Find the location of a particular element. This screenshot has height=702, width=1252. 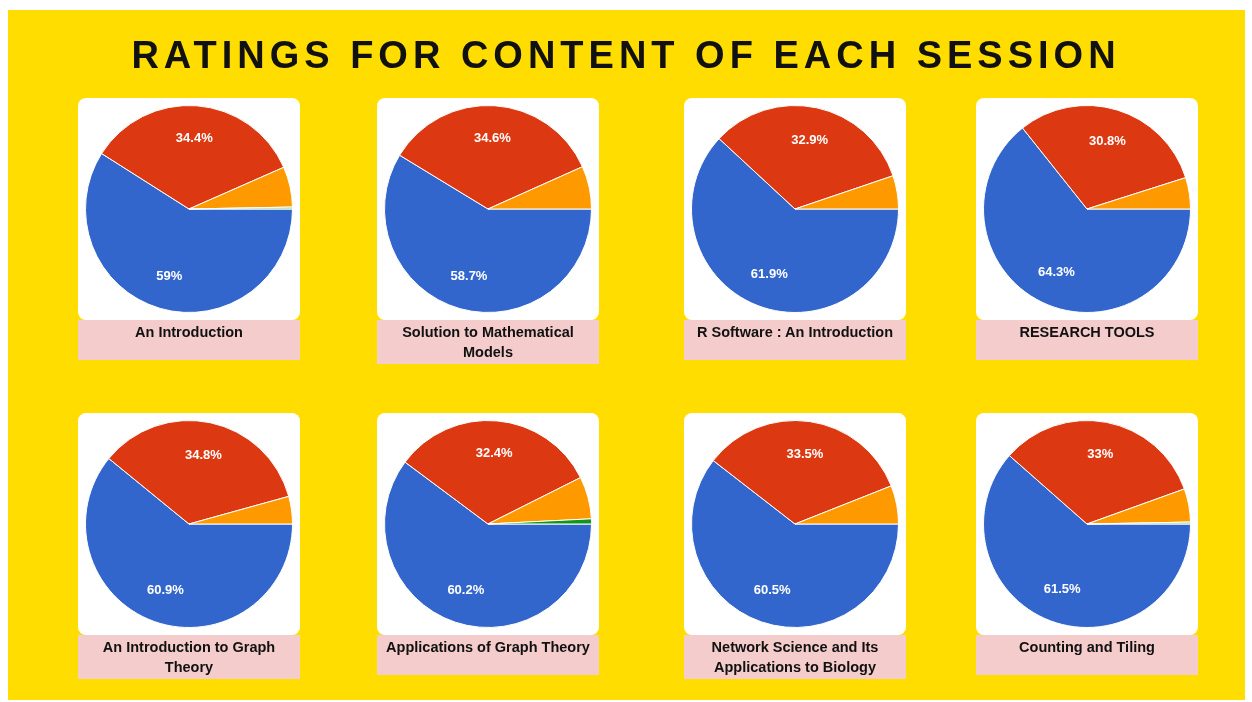

data-label: 33.5% is located at coordinates (805, 453).